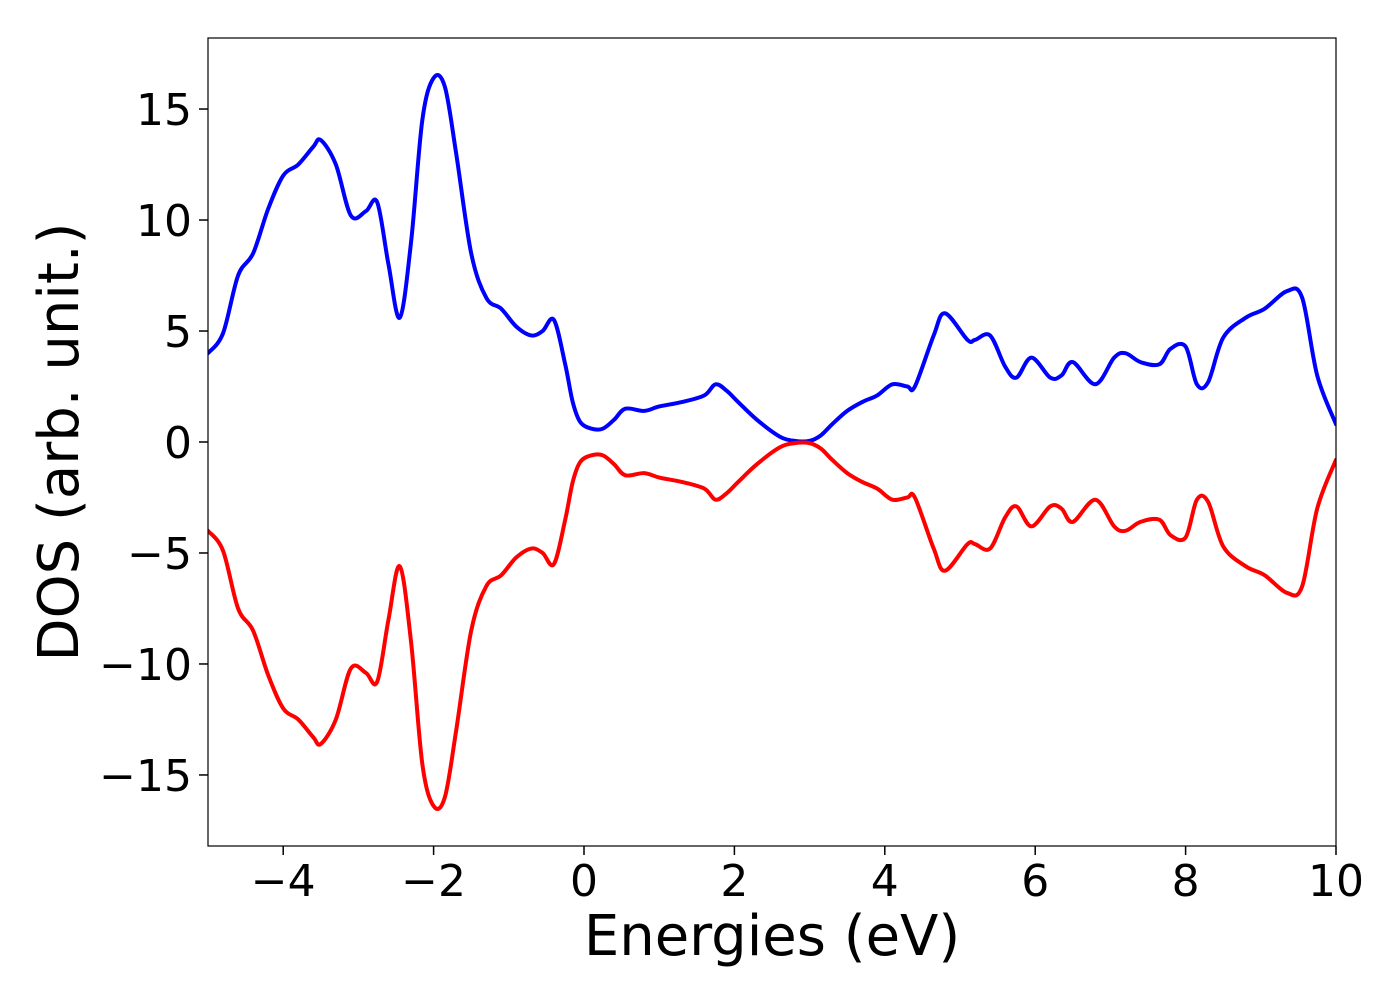 The image size is (1400, 1000). I want to click on x-tick-label: 4, so click(885, 881).